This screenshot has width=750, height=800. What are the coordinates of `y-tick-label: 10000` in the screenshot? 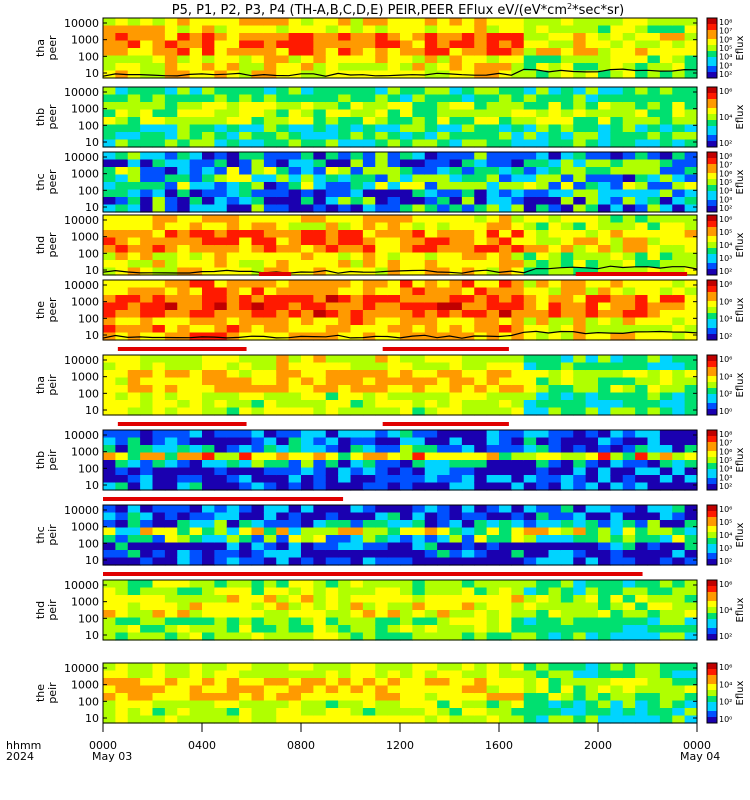 It's located at (81, 92).